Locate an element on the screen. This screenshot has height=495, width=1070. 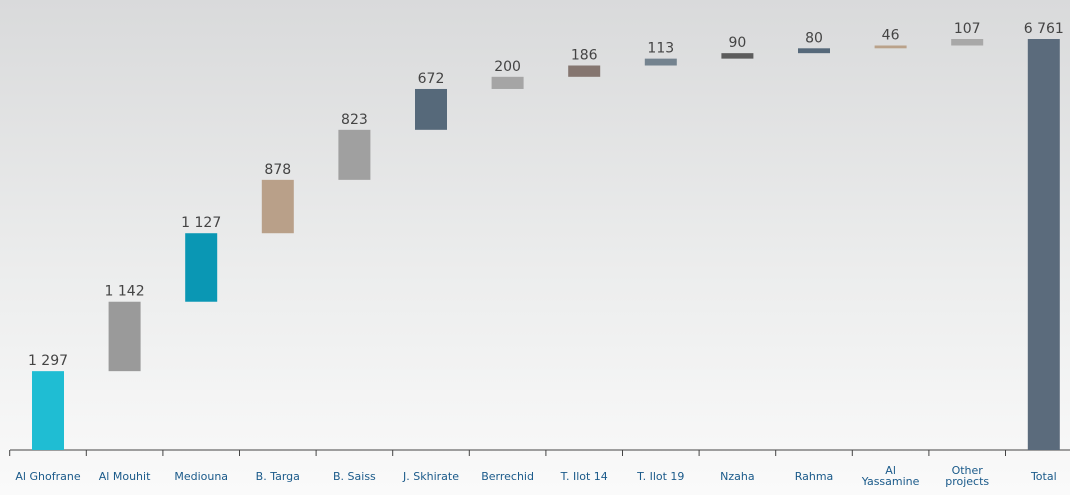
x-tick-label: Total is located at coordinates (1043, 476).